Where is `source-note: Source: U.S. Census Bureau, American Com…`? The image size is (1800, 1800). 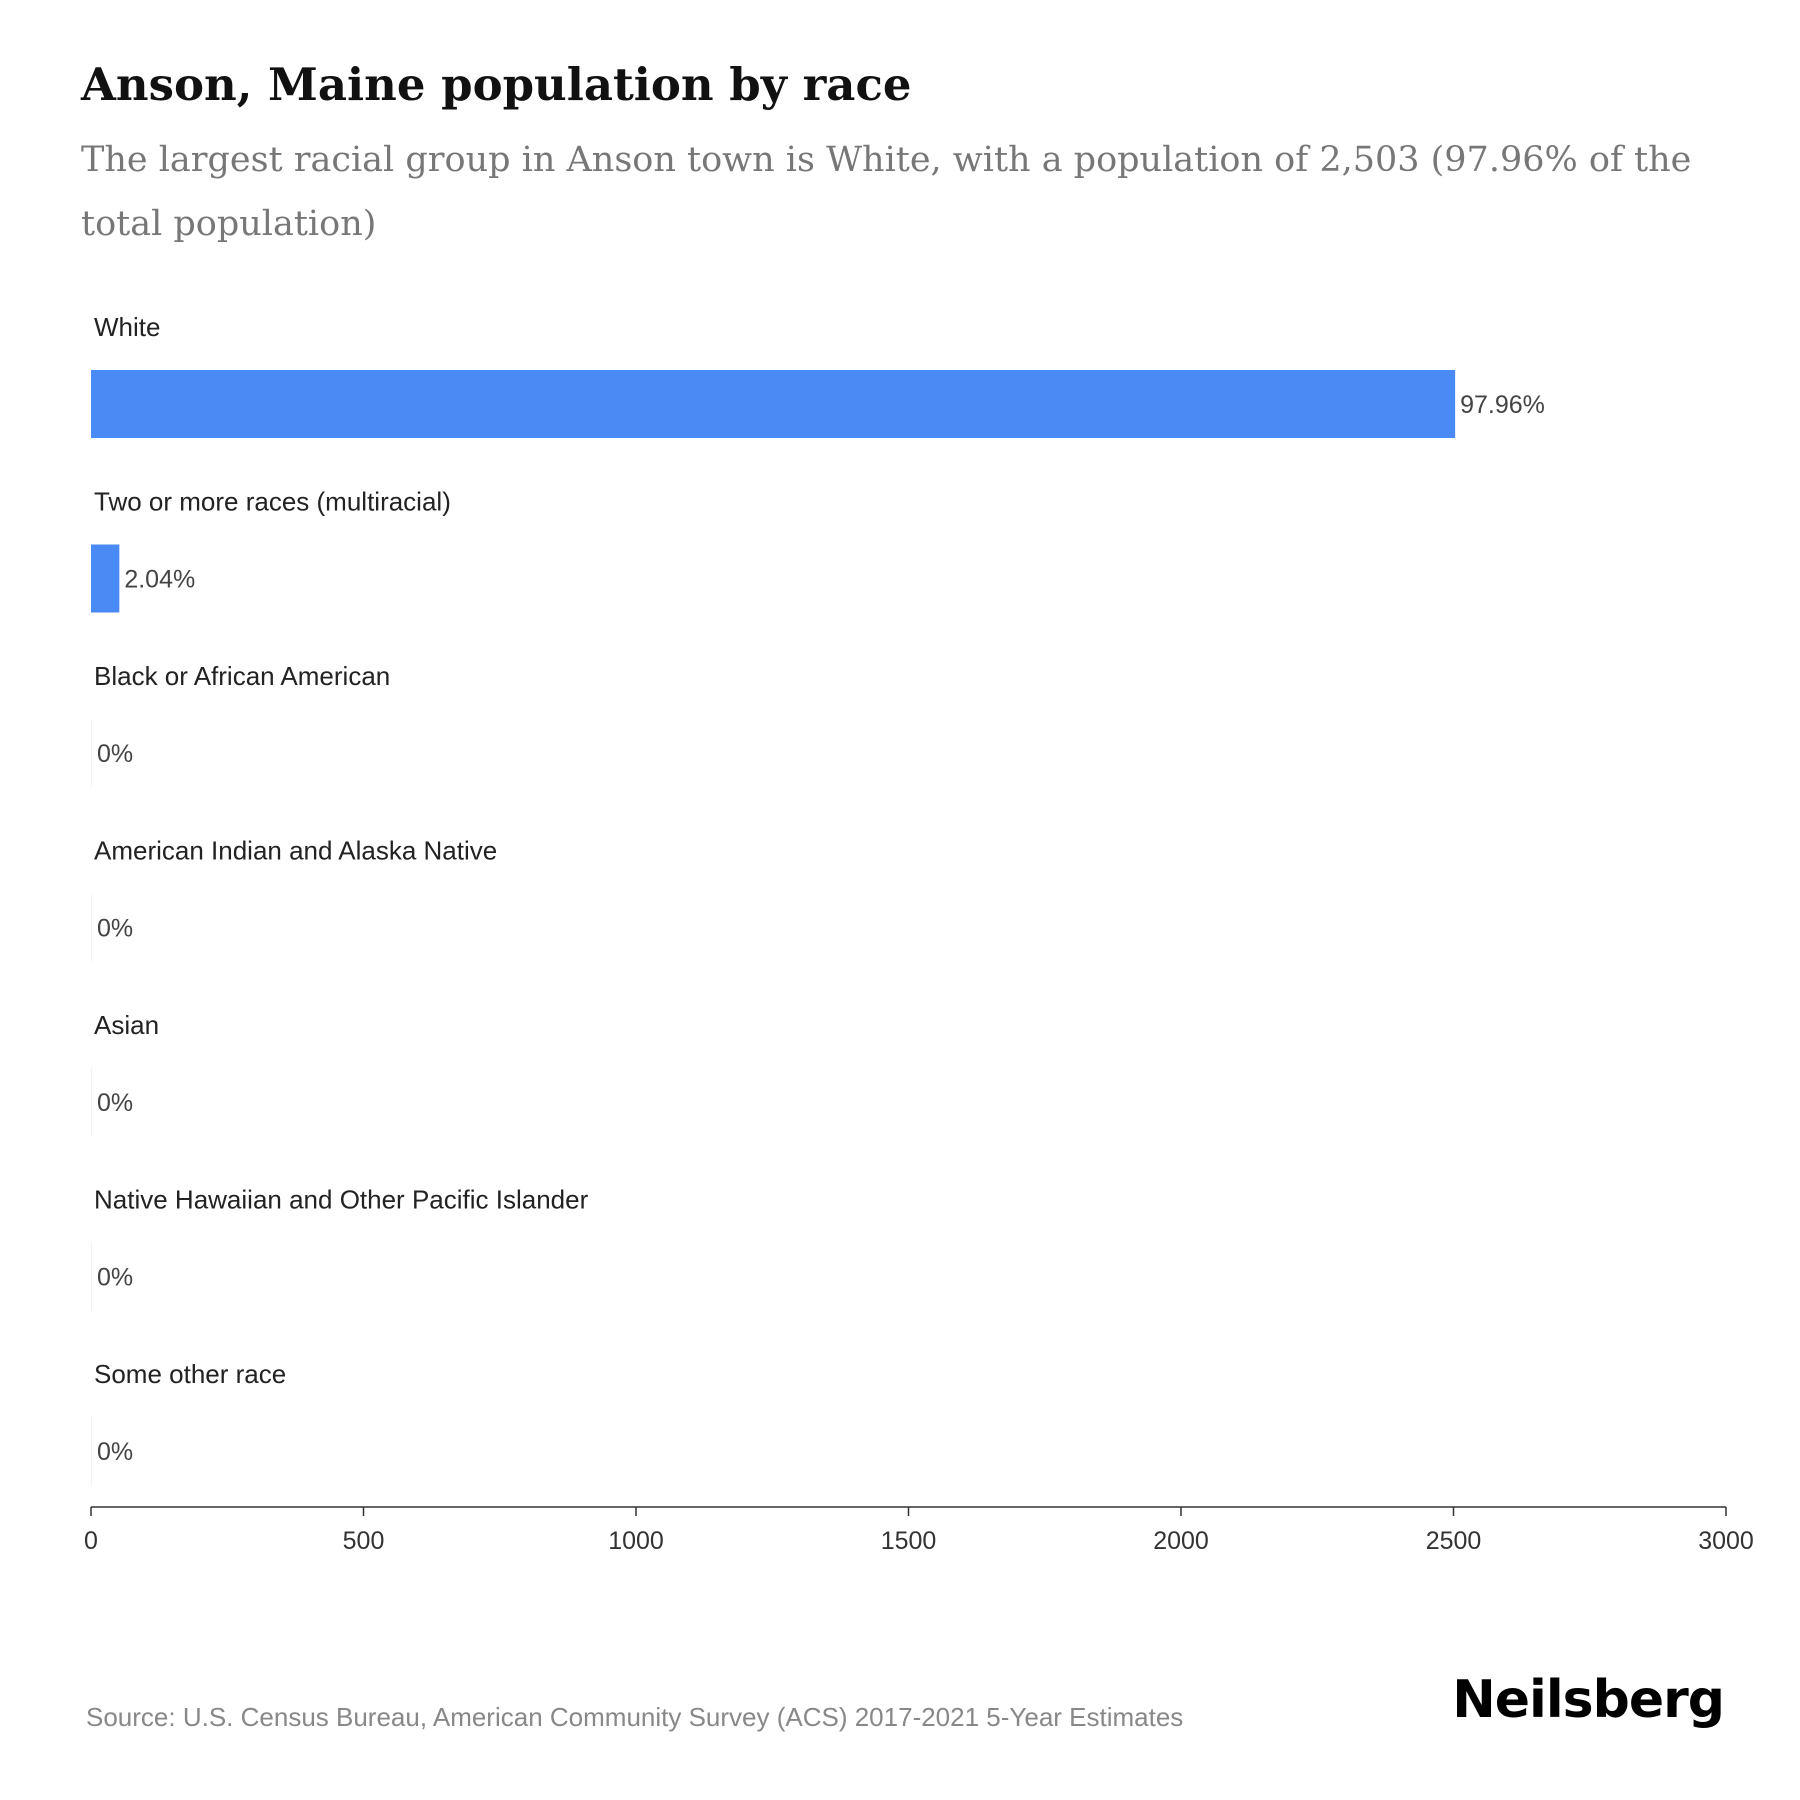
source-note: Source: U.S. Census Bureau, American Com… is located at coordinates (635, 1717).